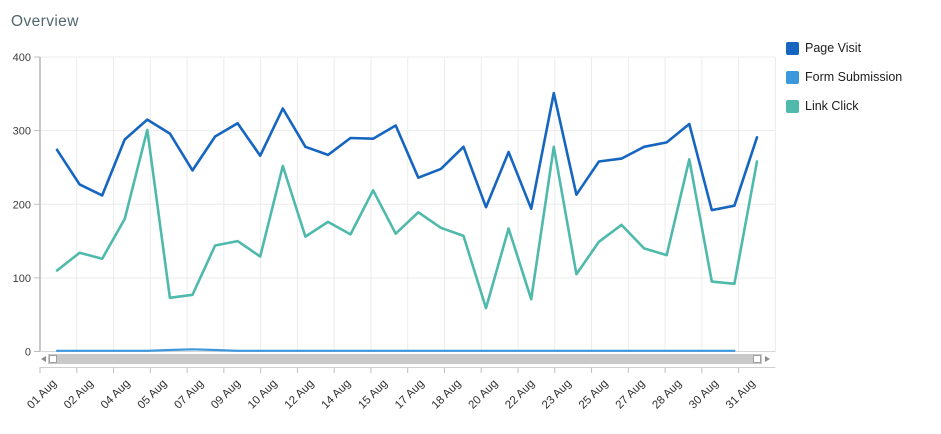 This screenshot has height=434, width=941. Describe the element at coordinates (832, 106) in the screenshot. I see `legend-label: Link Click` at that location.